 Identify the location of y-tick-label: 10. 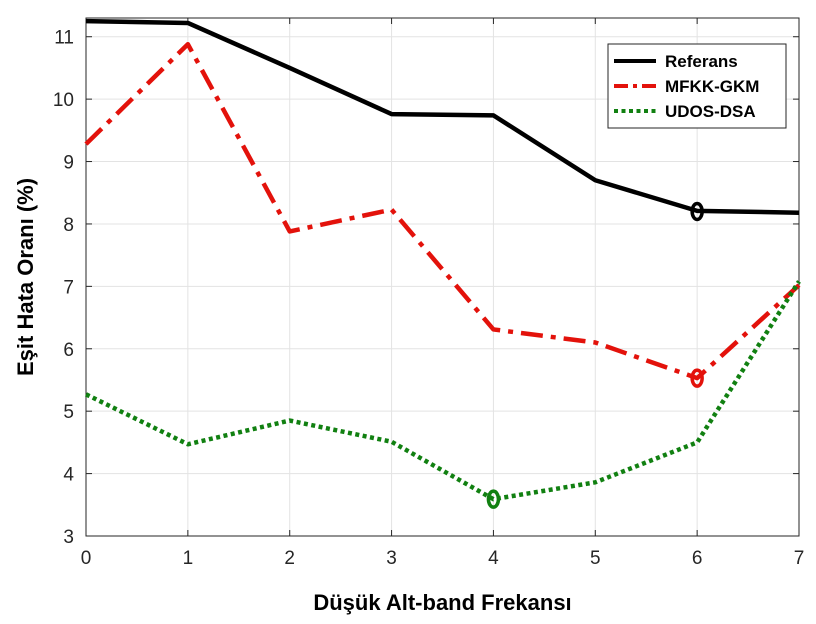
(63, 100).